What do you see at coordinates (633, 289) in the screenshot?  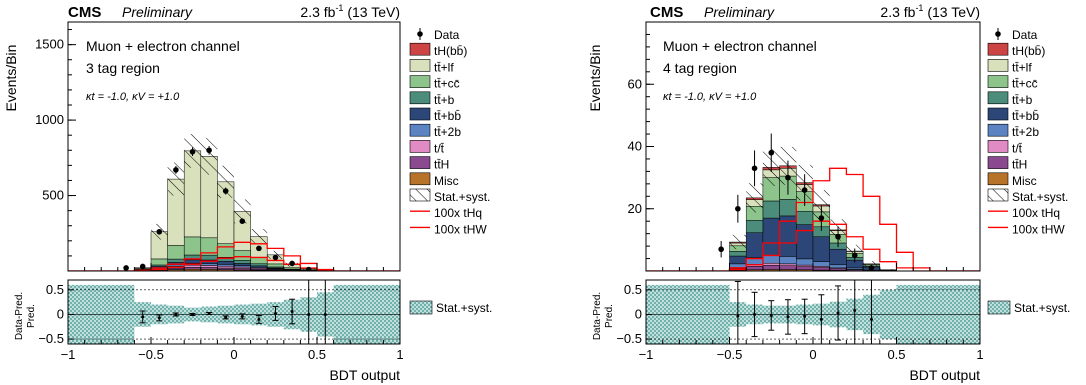 I see `ratio-y-tick-label: 0.5` at bounding box center [633, 289].